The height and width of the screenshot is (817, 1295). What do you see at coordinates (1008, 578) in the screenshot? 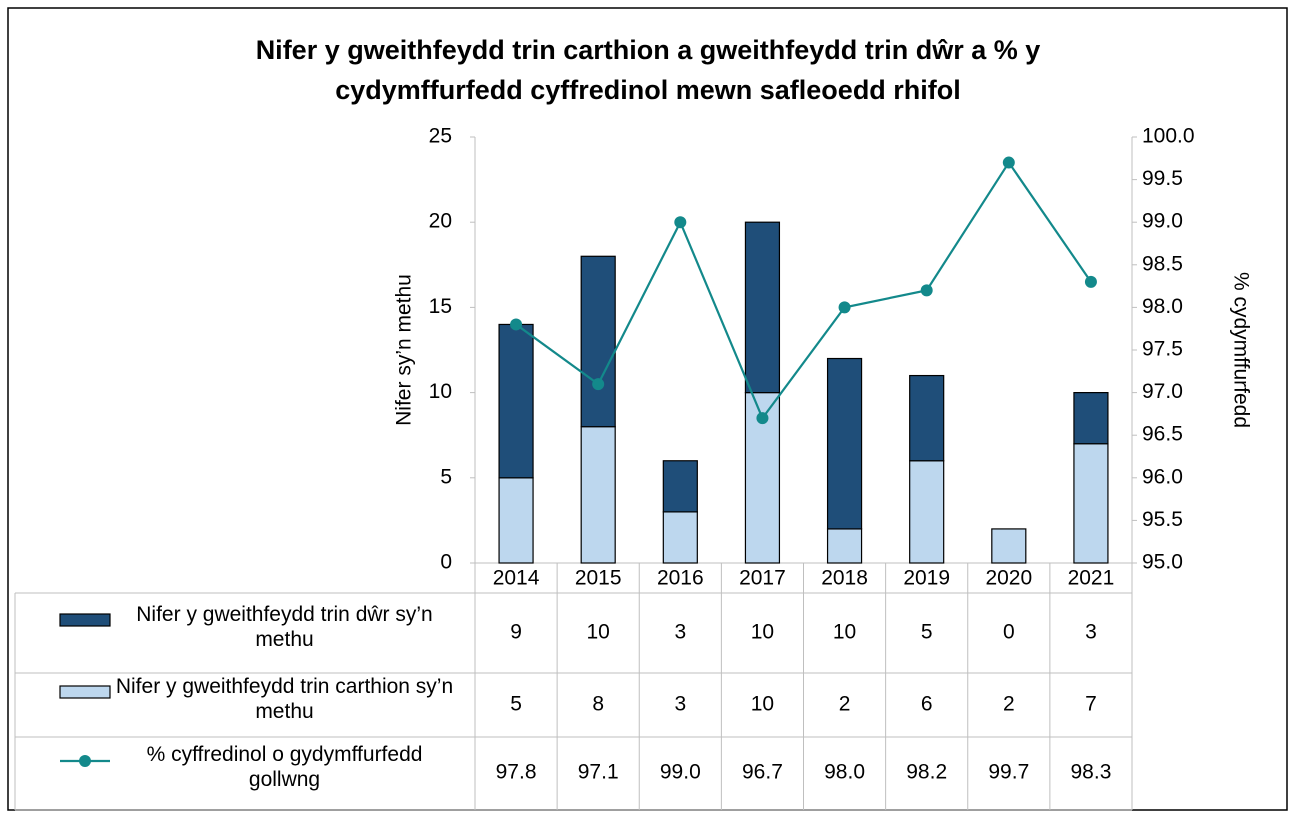
I see `x-tick-label: 2020` at bounding box center [1008, 578].